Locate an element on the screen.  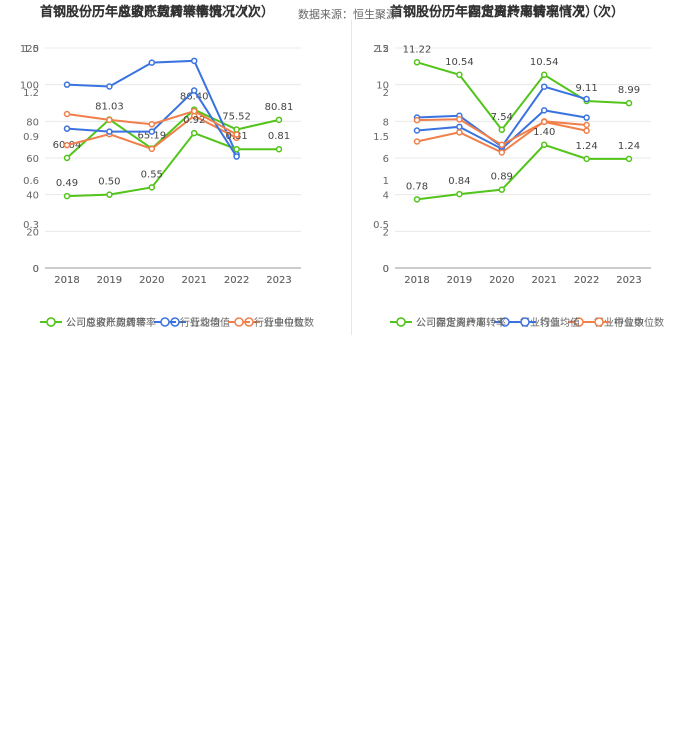
legend-item: 公司固定资产周转率 is located at coordinates (448, 322).